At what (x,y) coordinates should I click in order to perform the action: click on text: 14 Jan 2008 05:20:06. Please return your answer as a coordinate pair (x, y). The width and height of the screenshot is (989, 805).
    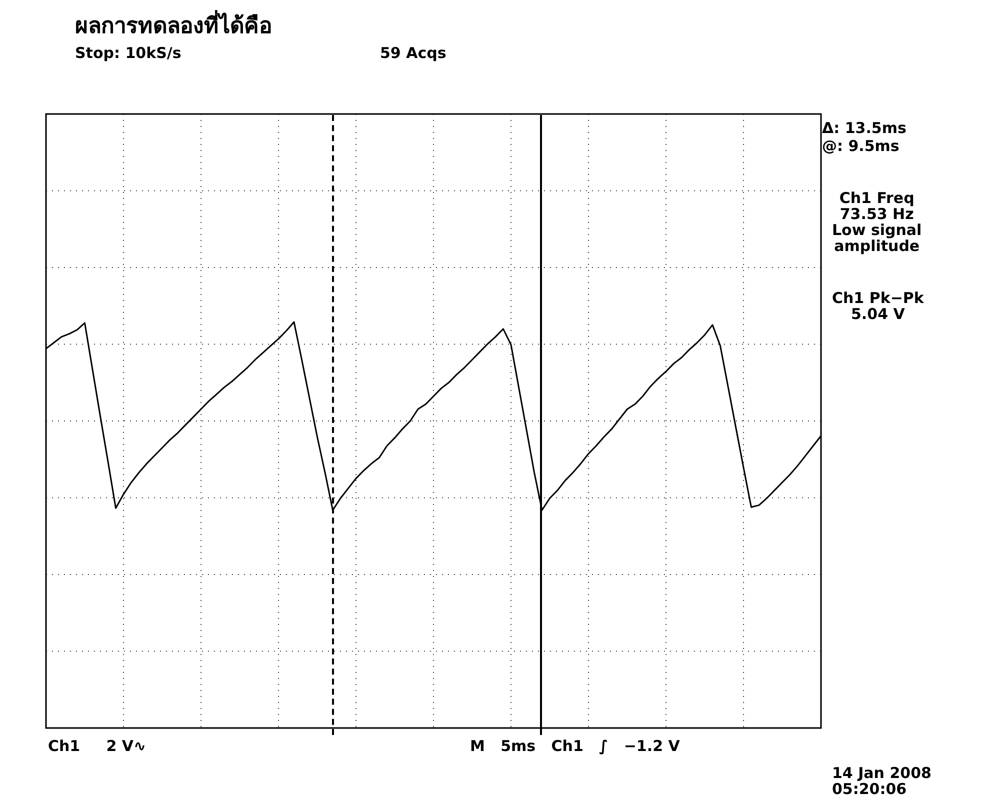
    Looking at the image, I should click on (882, 781).